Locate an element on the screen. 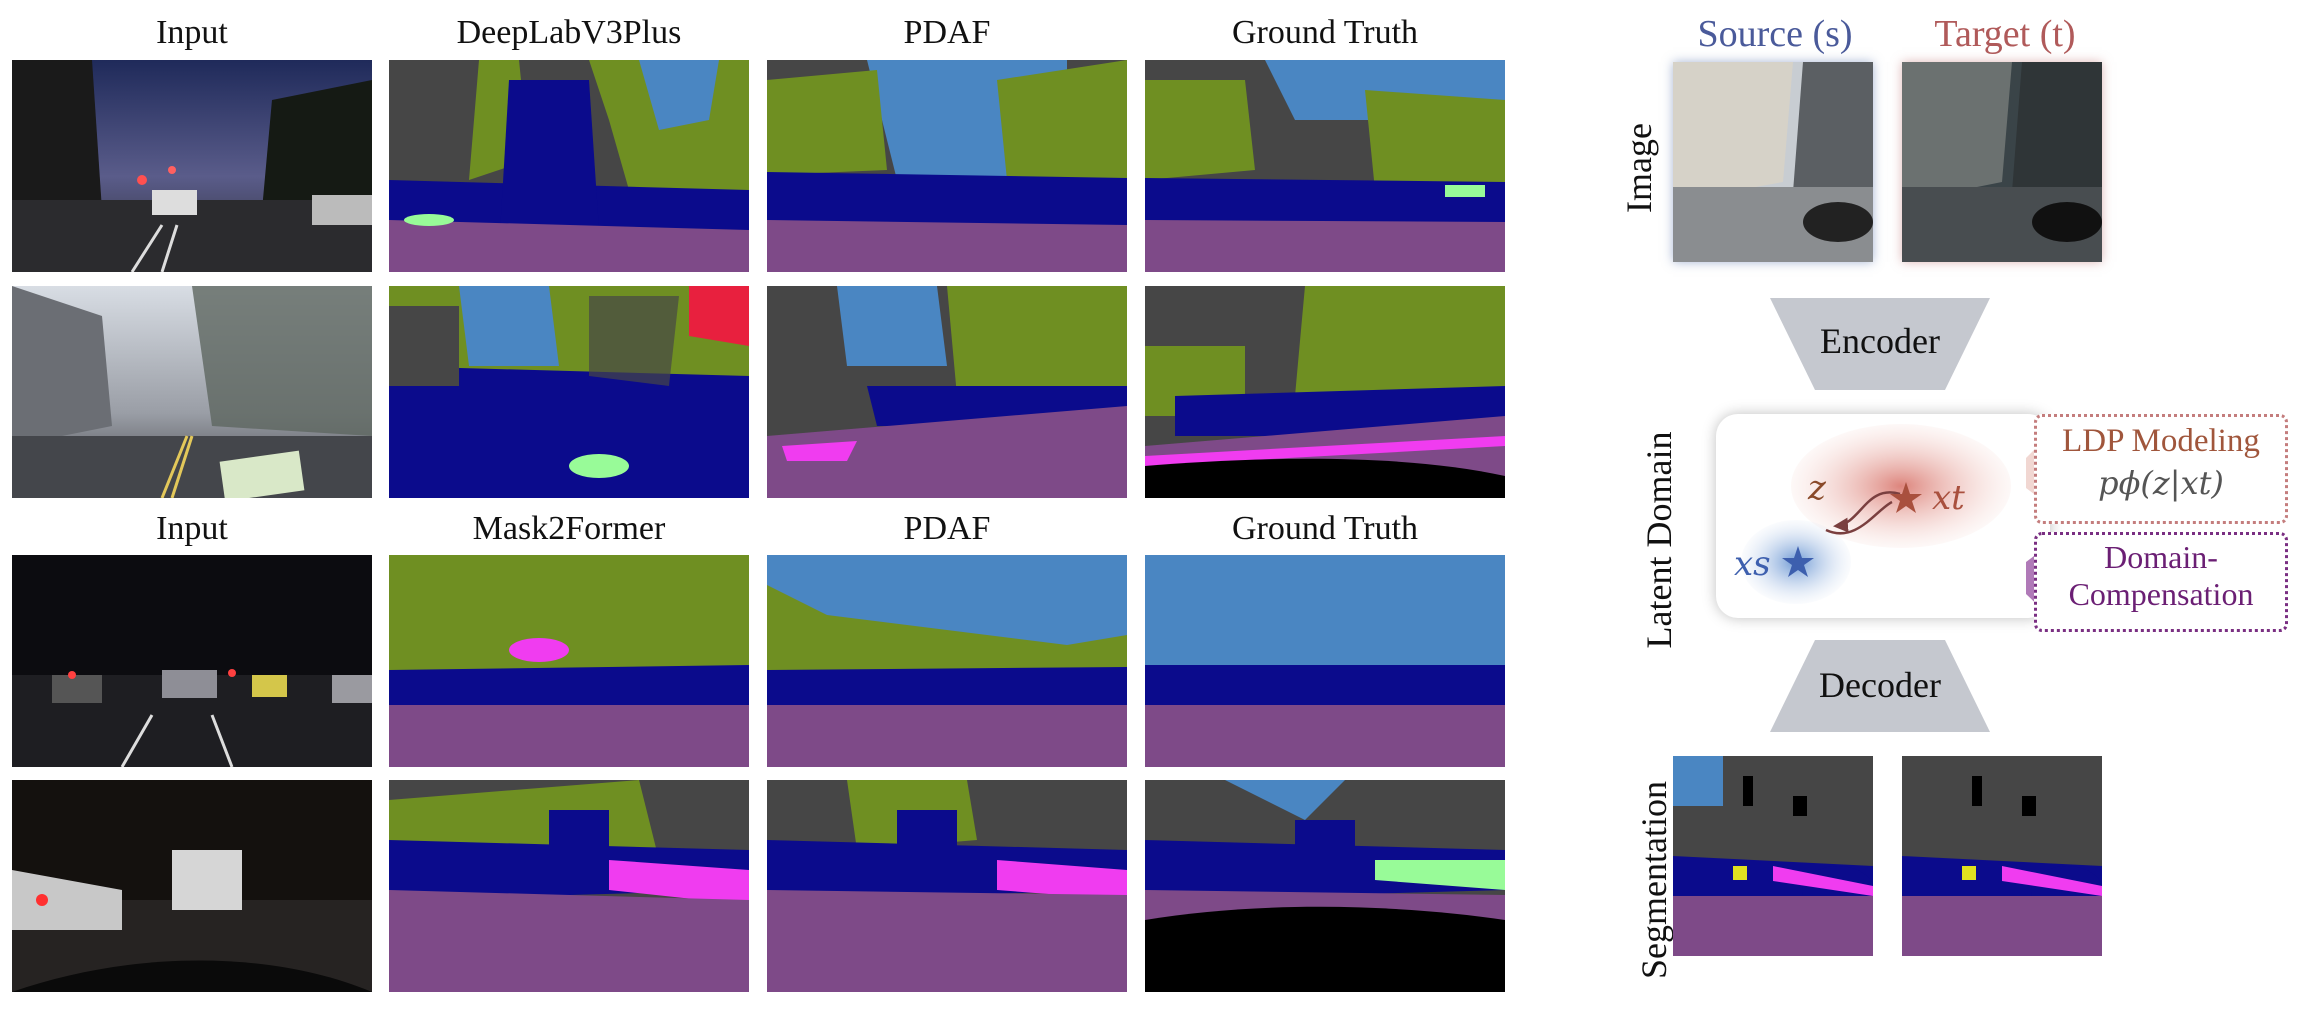 This screenshot has height=1030, width=2298. header-deeplab: DeepLabV3Plus is located at coordinates (569, 32).